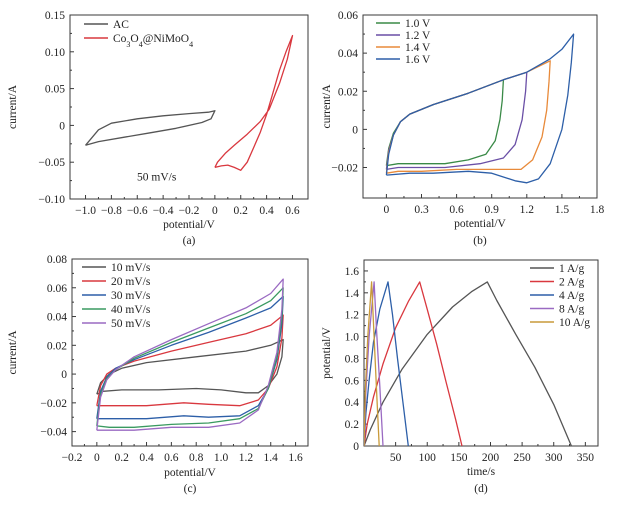  I want to click on legend-label: Co3O4@NiMoO4, so click(153, 41).